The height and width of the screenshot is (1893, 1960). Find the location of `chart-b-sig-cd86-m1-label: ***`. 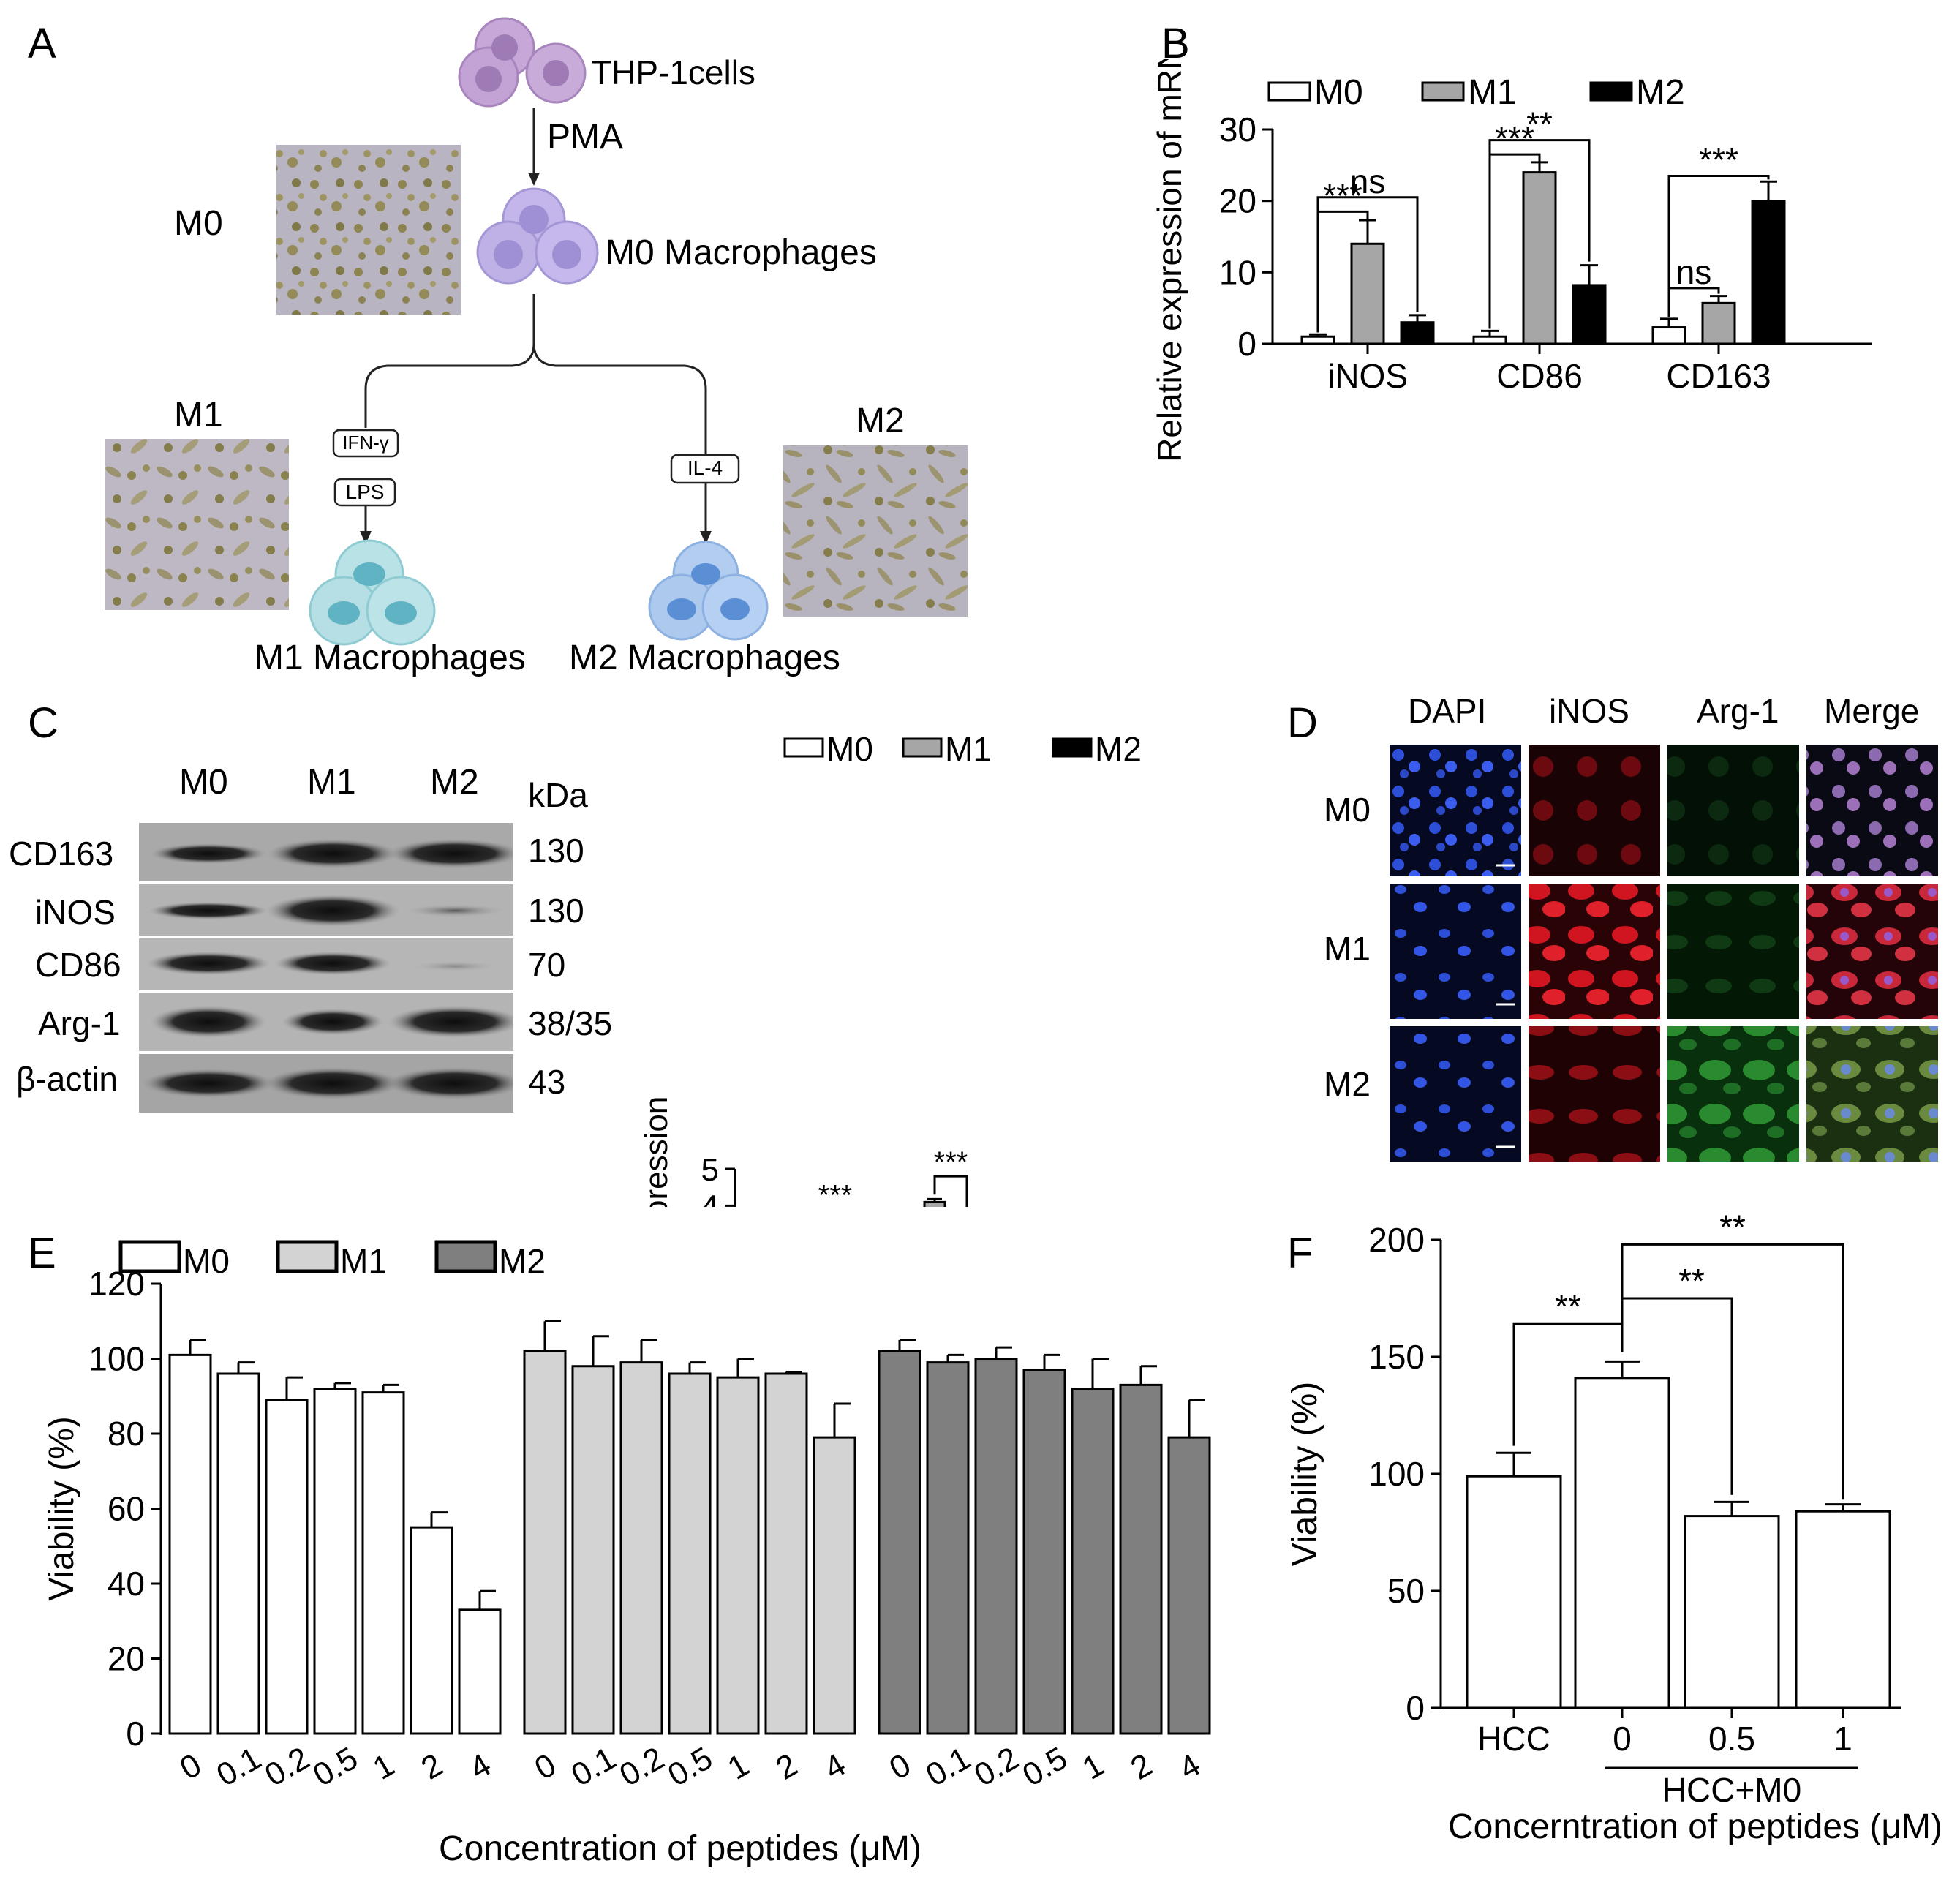

chart-b-sig-cd86-m1-label: *** is located at coordinates (1514, 138).